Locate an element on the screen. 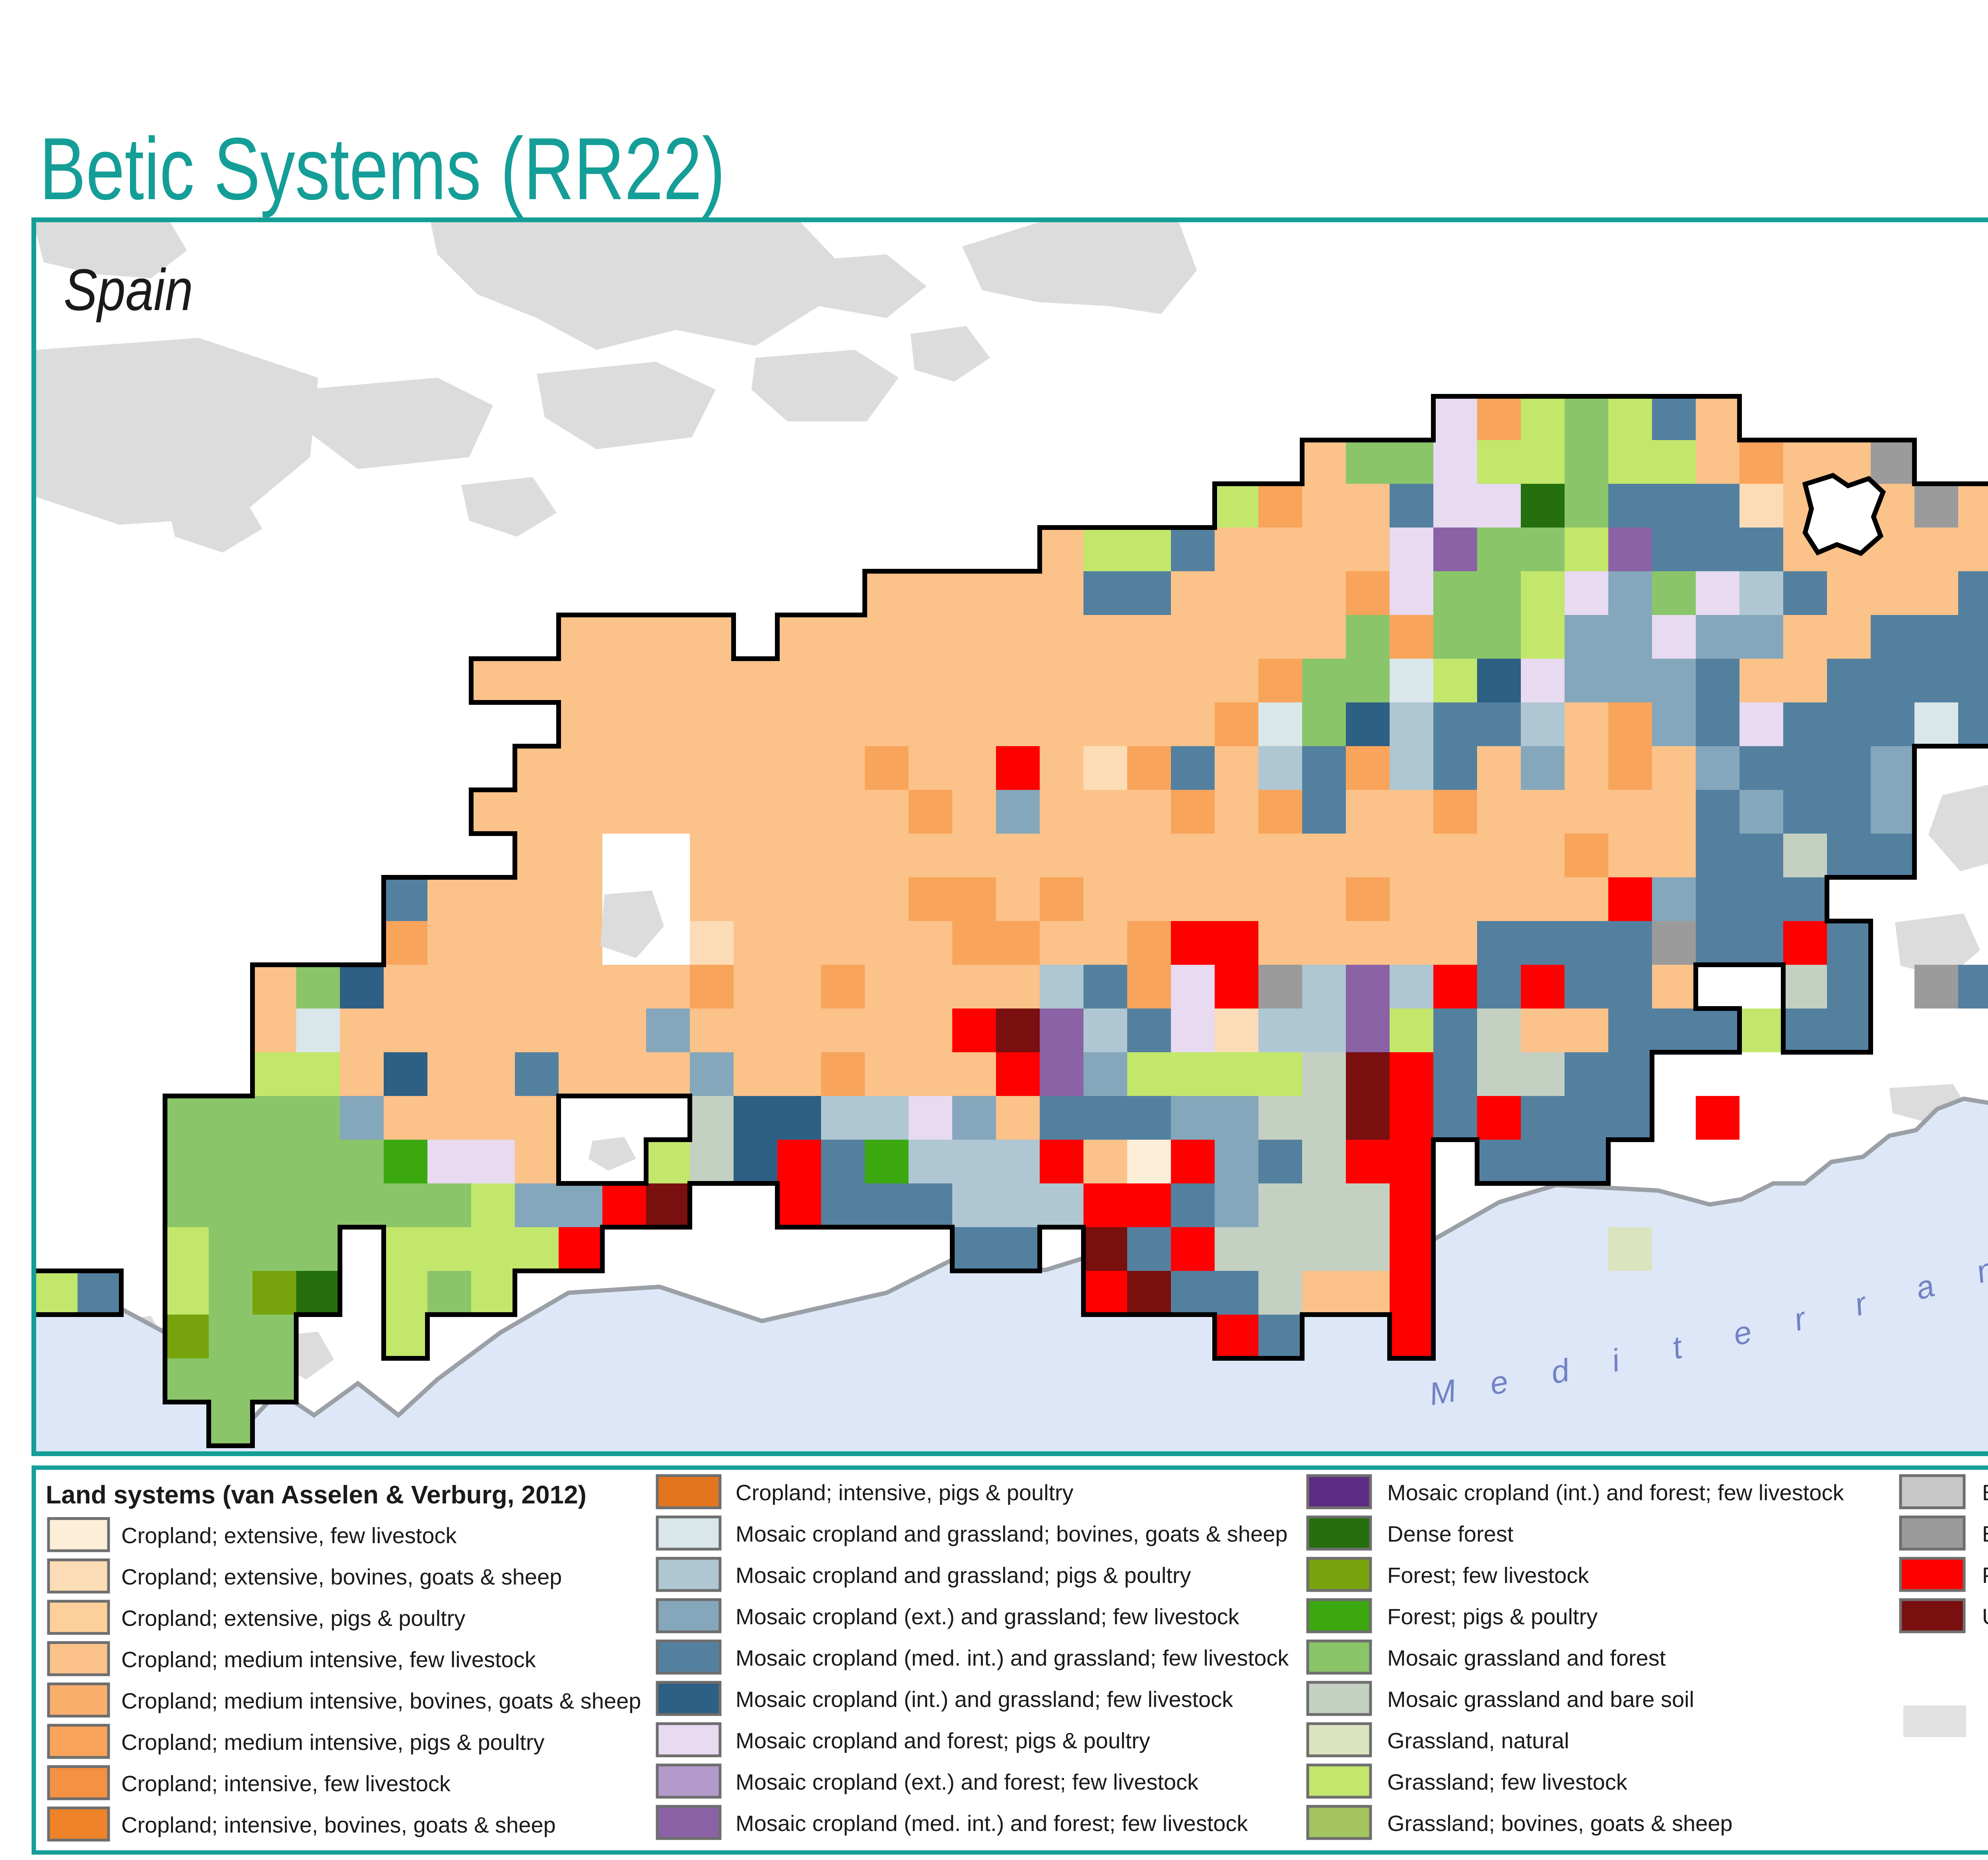 The width and height of the screenshot is (1988, 1860). svg-text:Cropland; intensive, pigs & po: Cropland; intensive, pigs & poultry is located at coordinates (905, 1492).